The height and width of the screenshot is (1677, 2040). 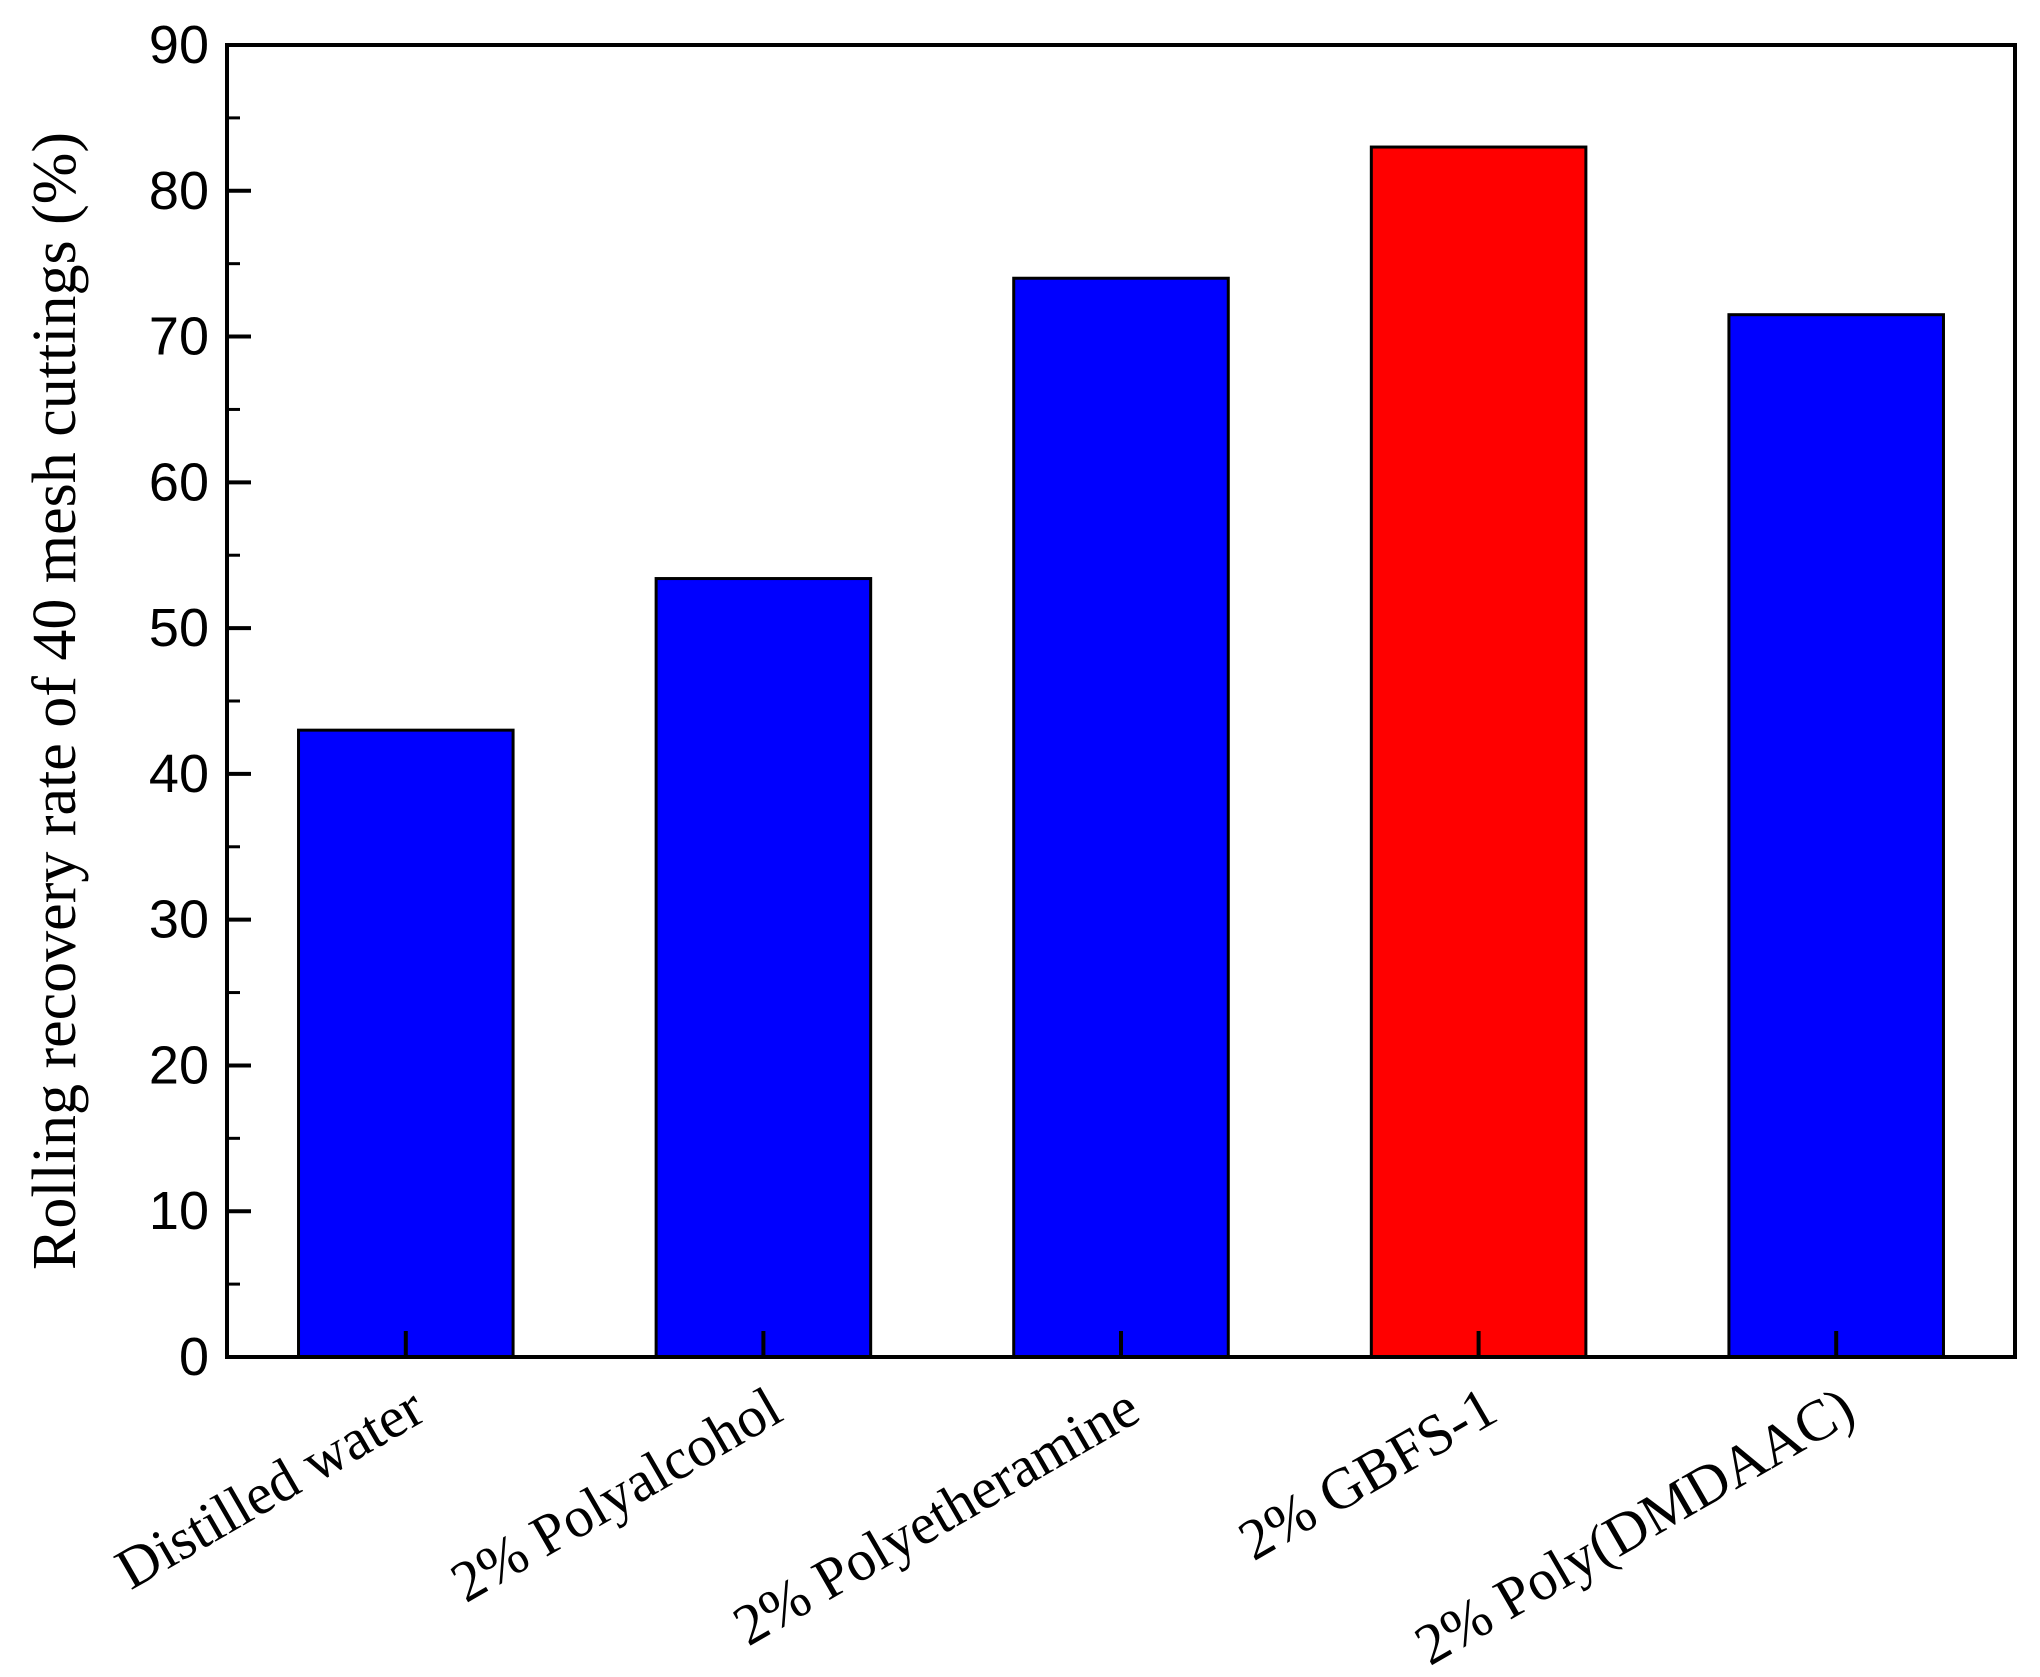 What do you see at coordinates (179, 1211) in the screenshot?
I see `y-tick-label-10: 10` at bounding box center [179, 1211].